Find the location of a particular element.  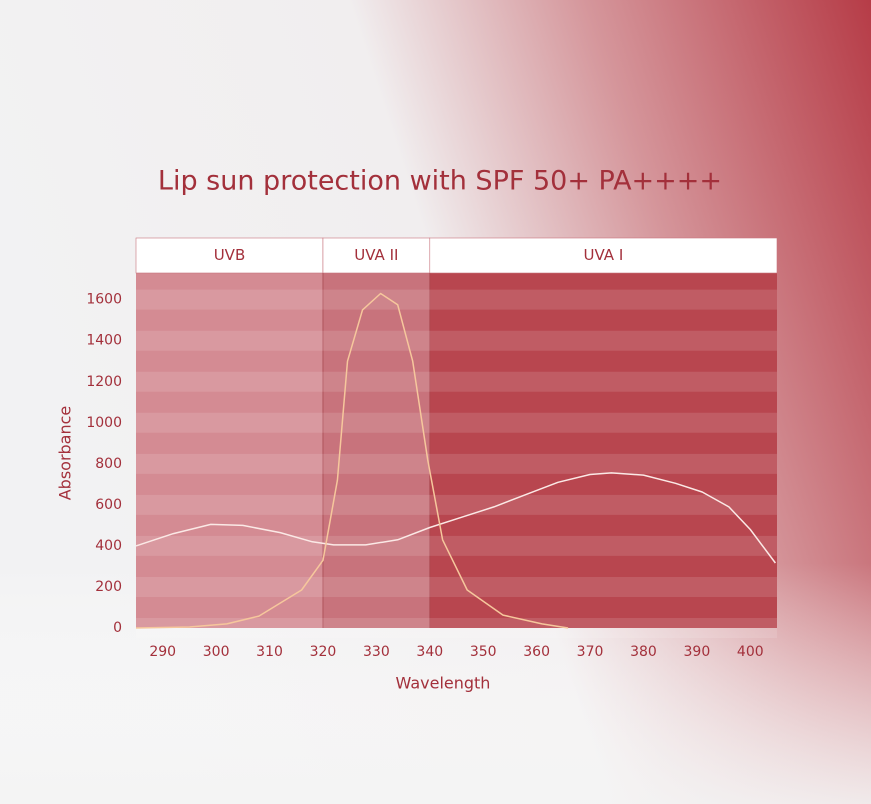

y-tick-label: 1200 is located at coordinates (104, 382).